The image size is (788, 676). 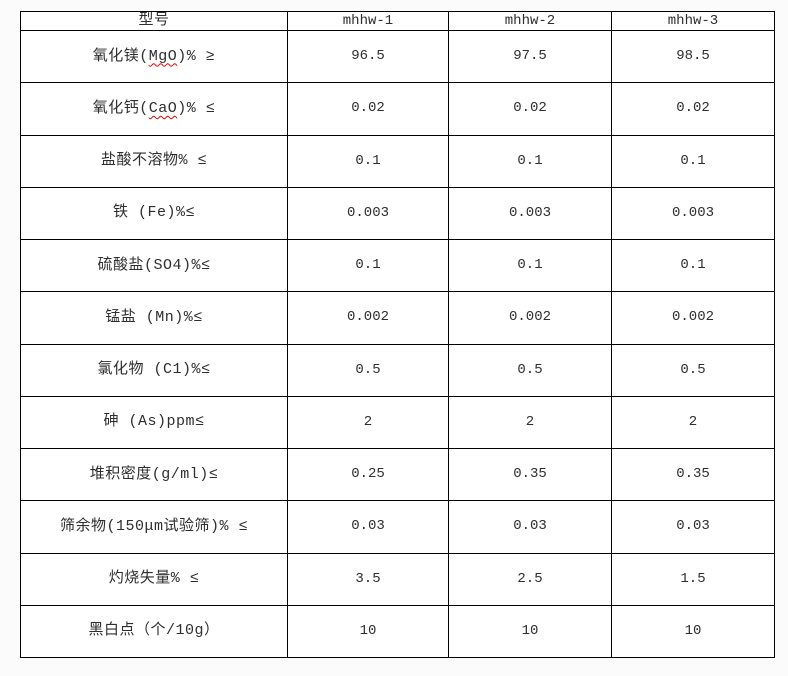 I want to click on value-cell-model-1: 0.25, so click(x=368, y=474).